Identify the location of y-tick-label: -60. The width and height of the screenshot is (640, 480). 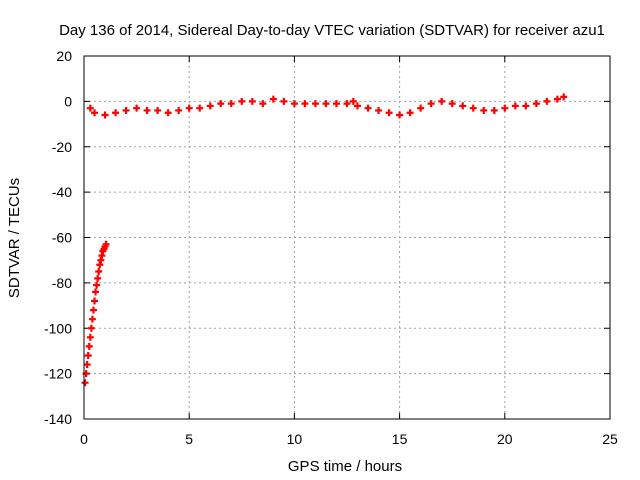
(62, 238).